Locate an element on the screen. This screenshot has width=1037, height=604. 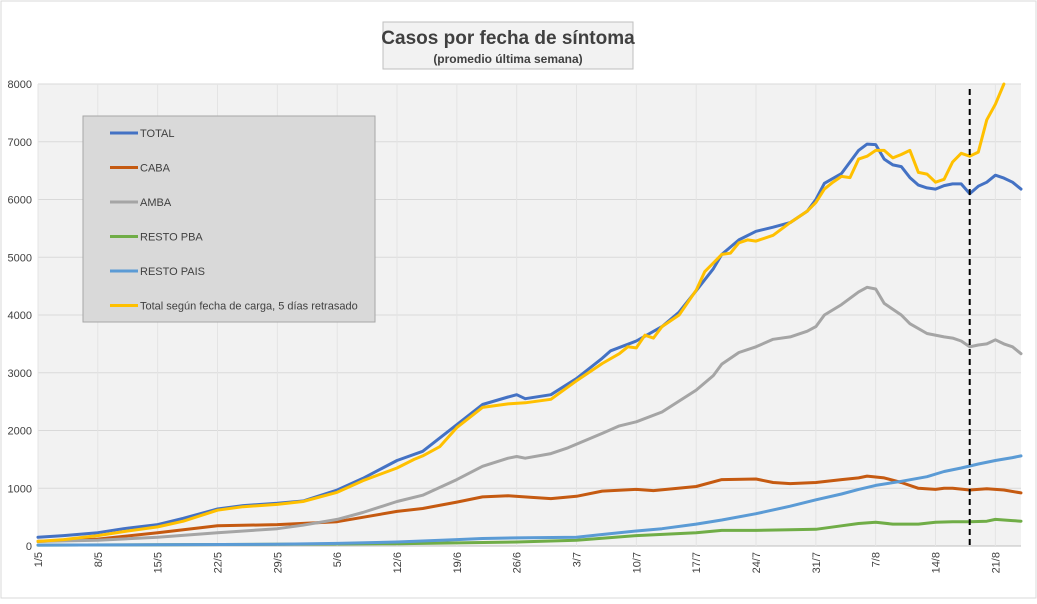
series-line-resto-pais is located at coordinates (529, 500).